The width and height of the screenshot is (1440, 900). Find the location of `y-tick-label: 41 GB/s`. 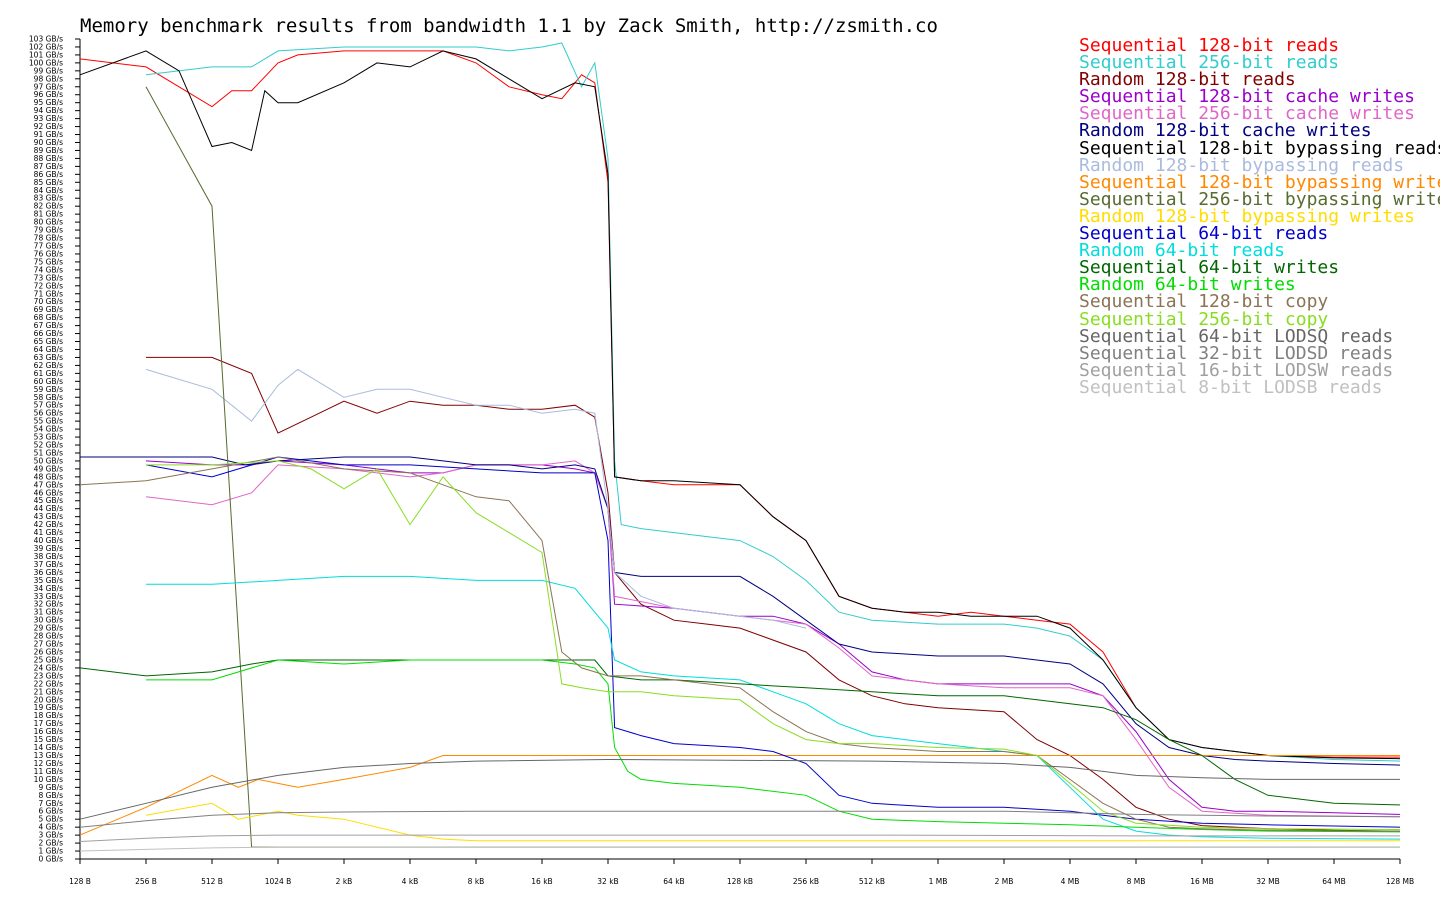

y-tick-label: 41 GB/s is located at coordinates (48, 532).